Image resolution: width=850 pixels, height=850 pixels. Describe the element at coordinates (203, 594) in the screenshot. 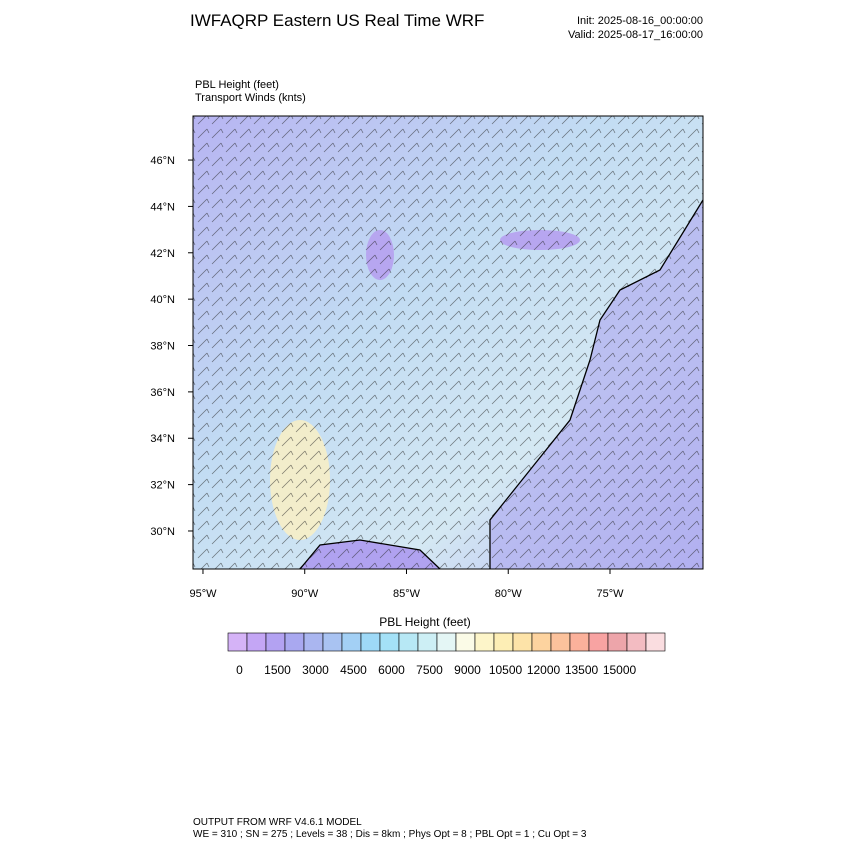

I see `x-tick-label: 95°W` at that location.